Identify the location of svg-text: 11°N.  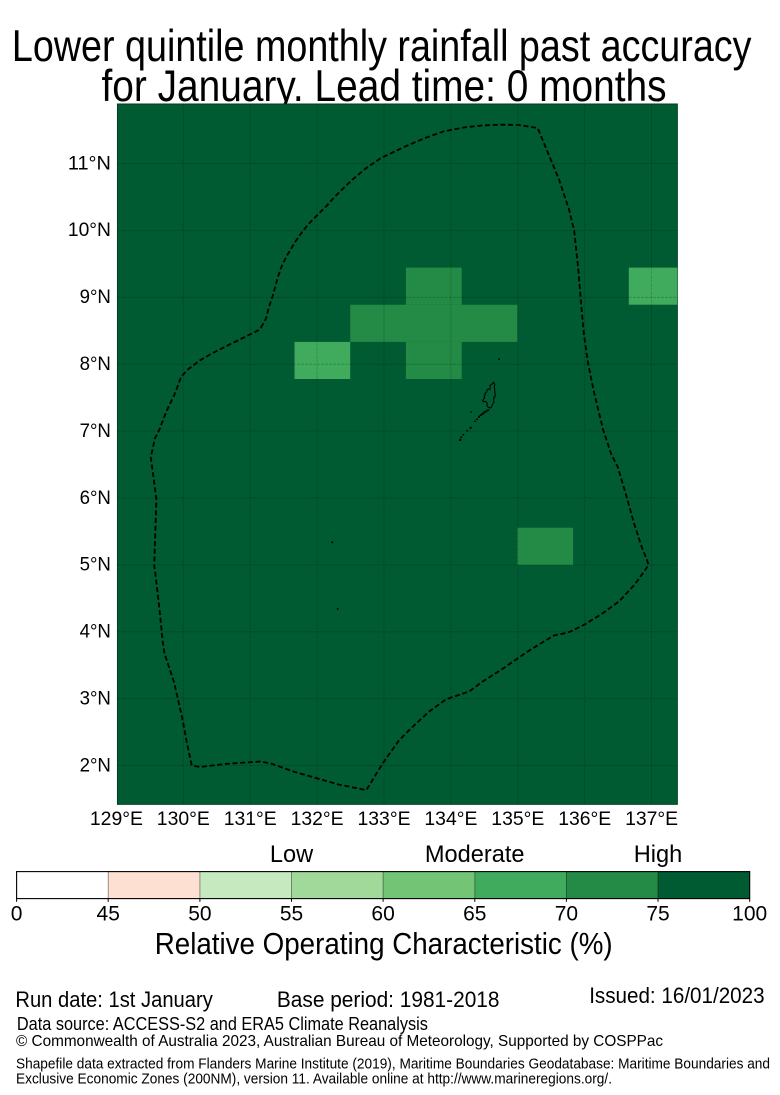
(89, 163).